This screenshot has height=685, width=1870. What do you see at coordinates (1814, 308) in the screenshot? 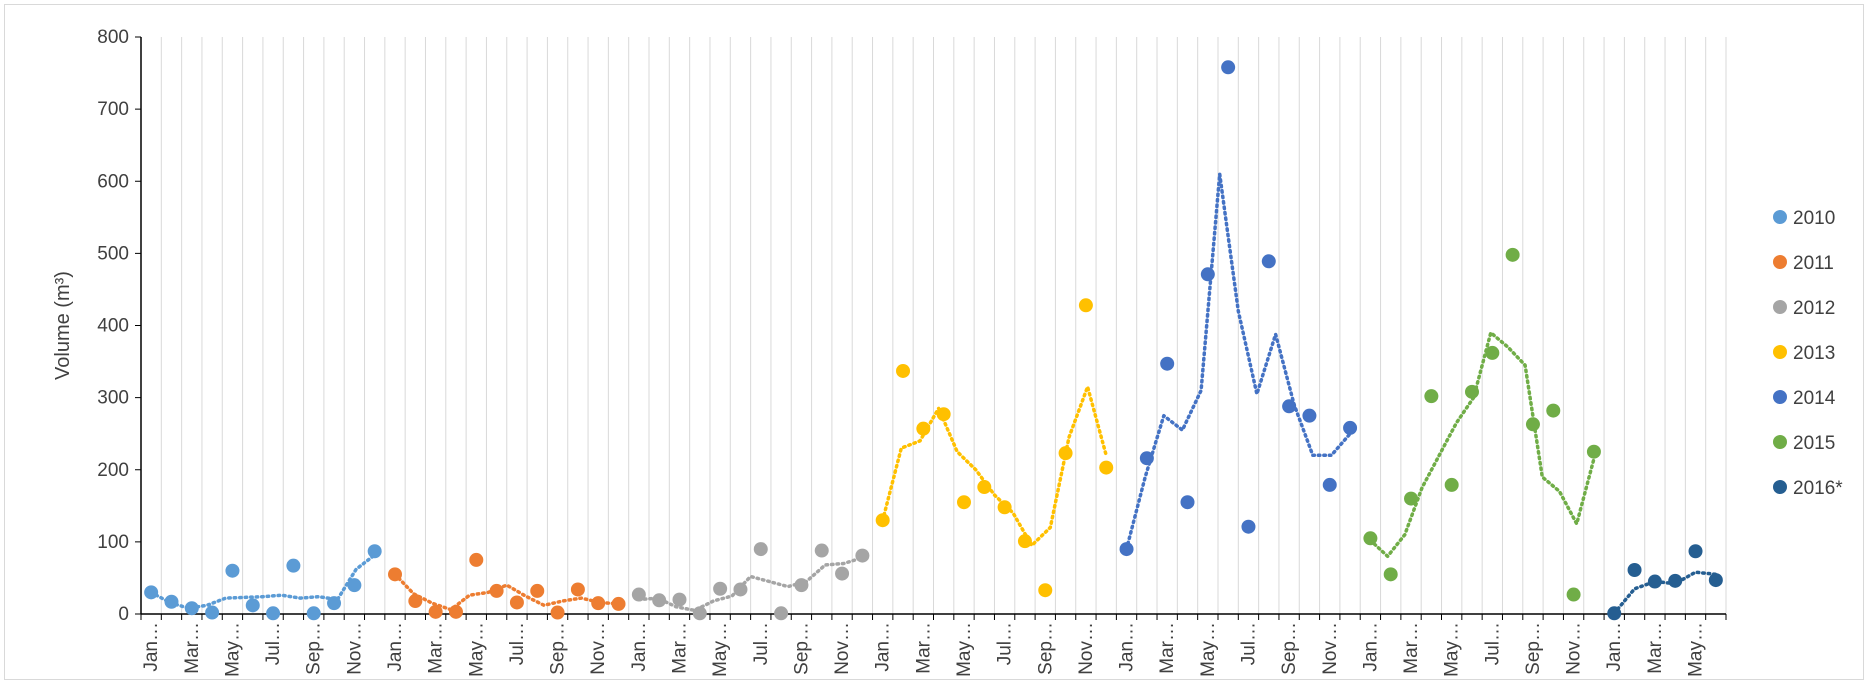
I see `legend-label: 2012` at bounding box center [1814, 308].